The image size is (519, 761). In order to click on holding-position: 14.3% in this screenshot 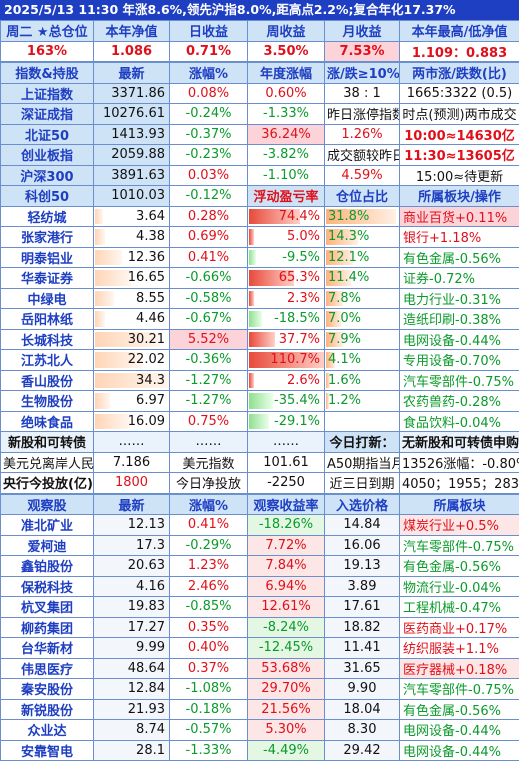, I will do `click(362, 237)`.